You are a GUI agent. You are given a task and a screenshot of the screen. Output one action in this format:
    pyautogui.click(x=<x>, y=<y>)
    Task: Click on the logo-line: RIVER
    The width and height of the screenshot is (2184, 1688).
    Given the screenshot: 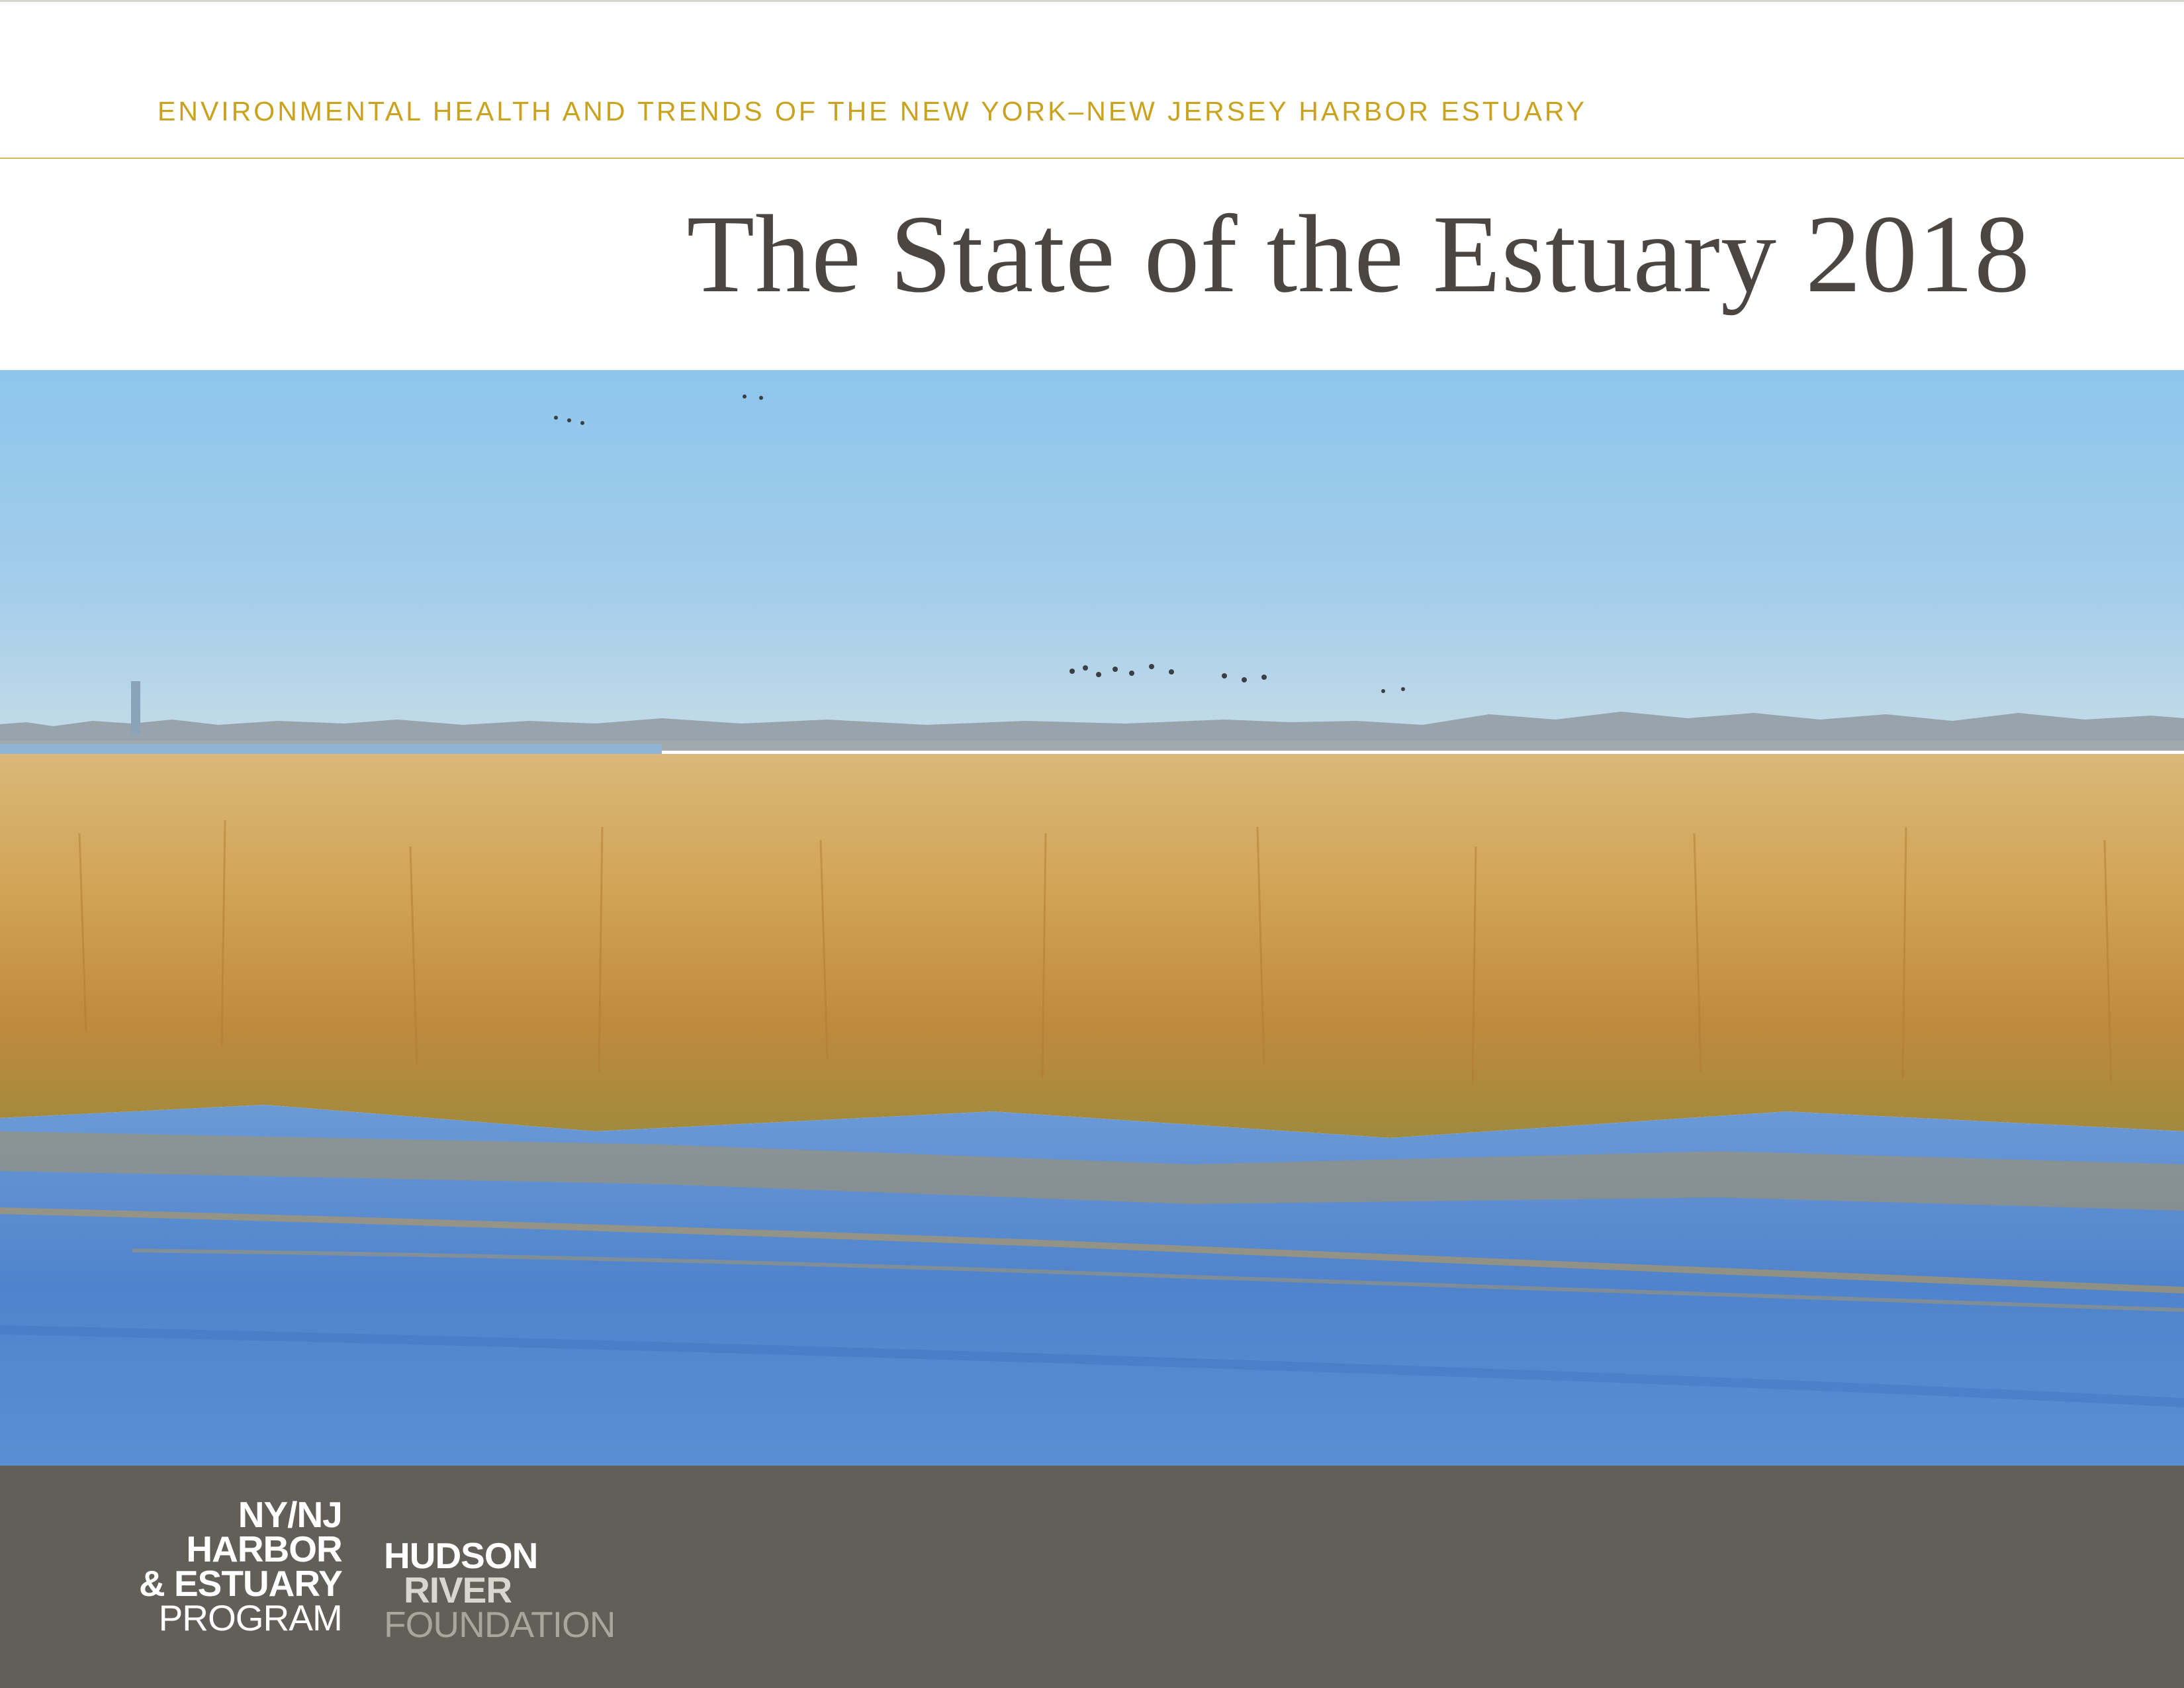 What is the action you would take?
    pyautogui.click(x=458, y=1590)
    